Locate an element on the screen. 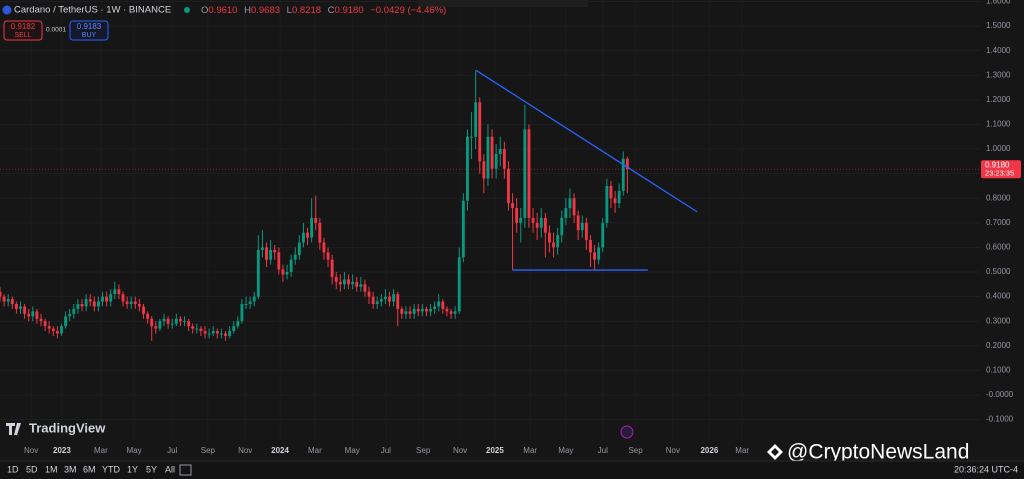  y-tick-label: 0.4000 is located at coordinates (998, 296).